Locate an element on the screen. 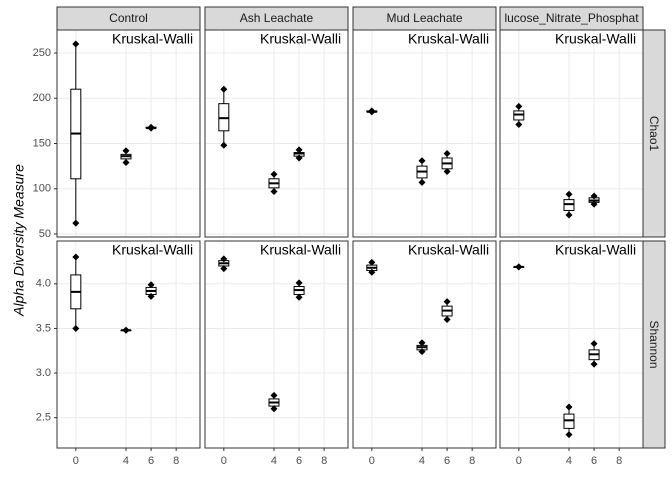 The width and height of the screenshot is (672, 480). y-tick-label: 4.0 is located at coordinates (43, 284).